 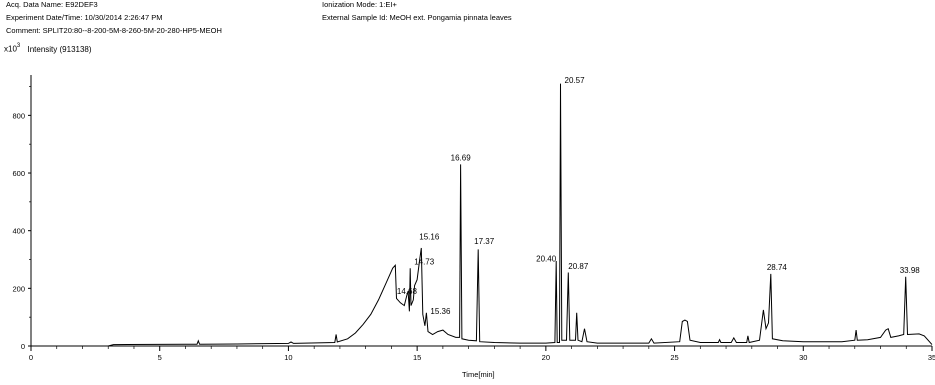 I want to click on x-tick-label: 5, so click(x=160, y=357).